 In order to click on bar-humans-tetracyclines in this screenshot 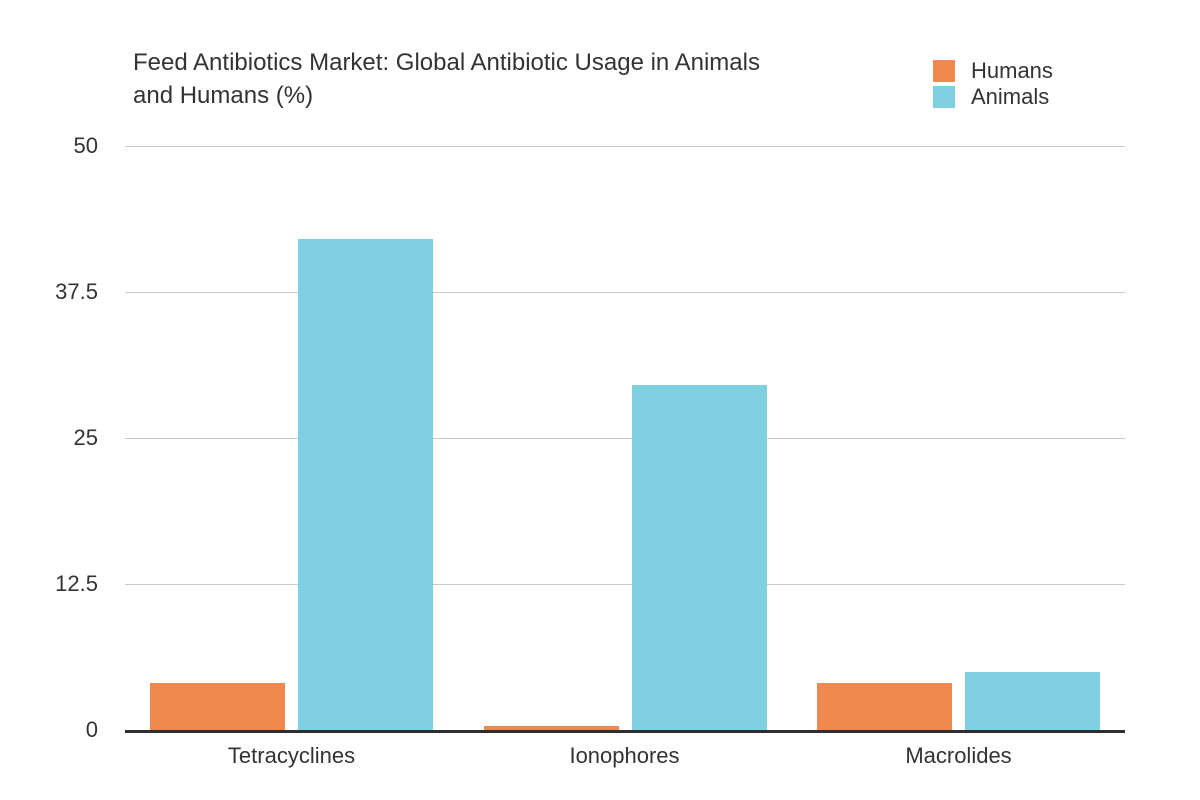, I will do `click(217, 706)`.